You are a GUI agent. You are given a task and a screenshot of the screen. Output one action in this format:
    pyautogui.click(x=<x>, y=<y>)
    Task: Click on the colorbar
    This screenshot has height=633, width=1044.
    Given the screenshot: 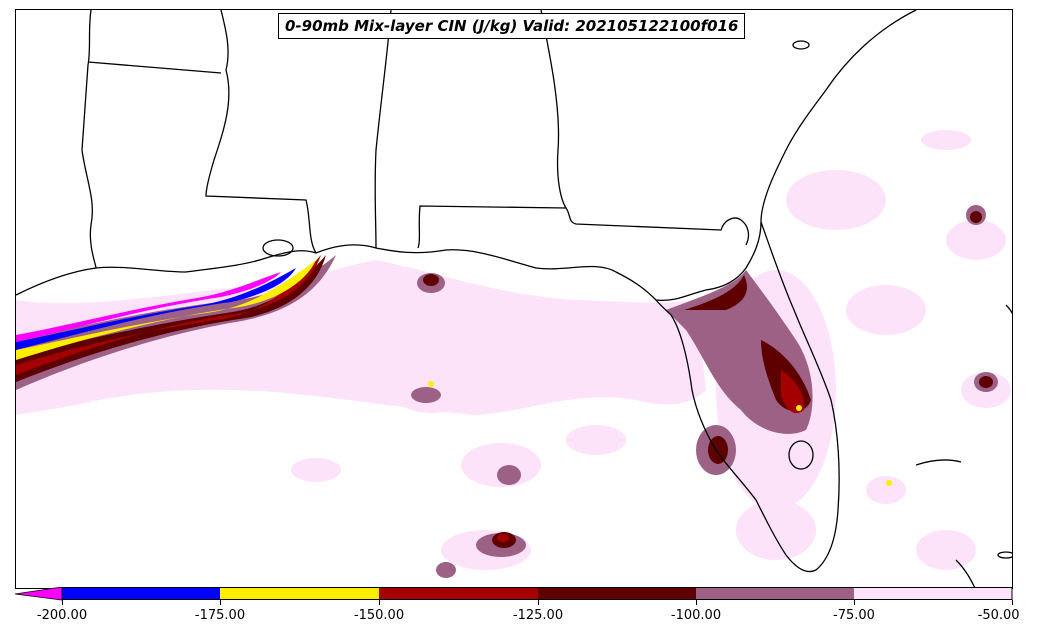 What is the action you would take?
    pyautogui.click(x=514, y=594)
    